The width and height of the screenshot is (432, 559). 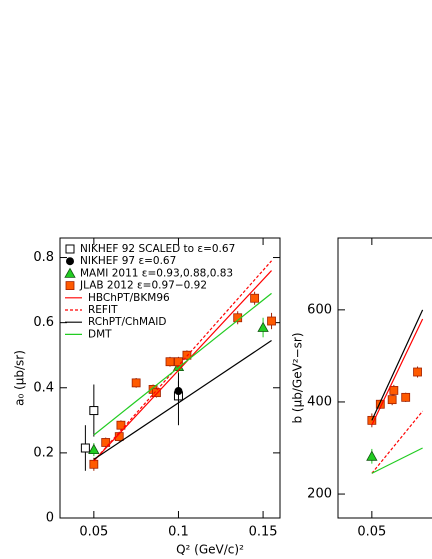 What do you see at coordinates (319, 494) in the screenshot?
I see `y-tick-label: 200` at bounding box center [319, 494].